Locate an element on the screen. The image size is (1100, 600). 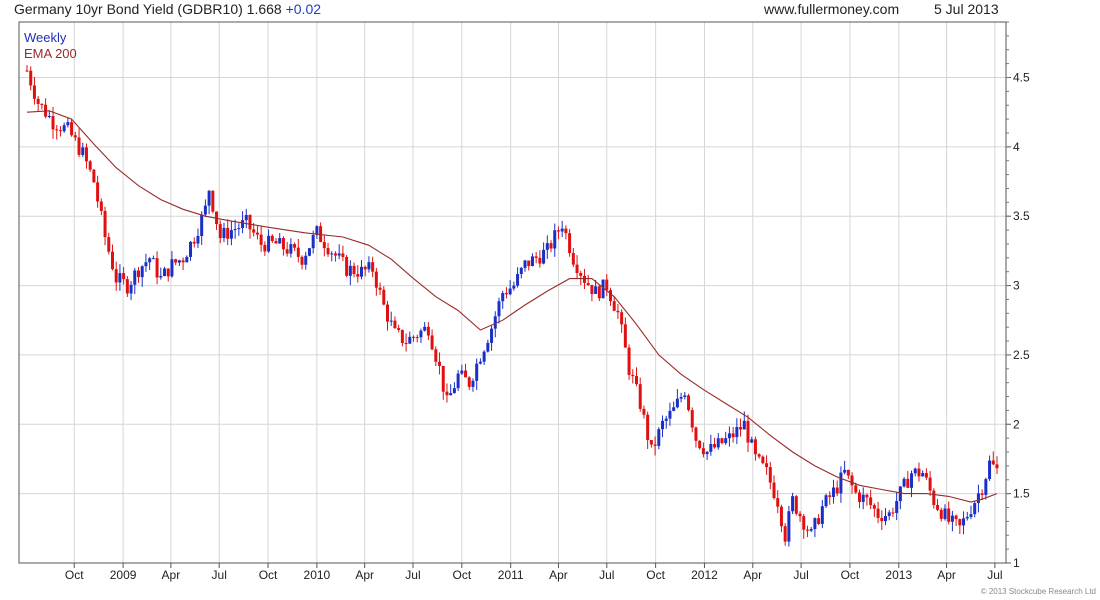
y-tick-label: 3.5 is located at coordinates (1021, 216).